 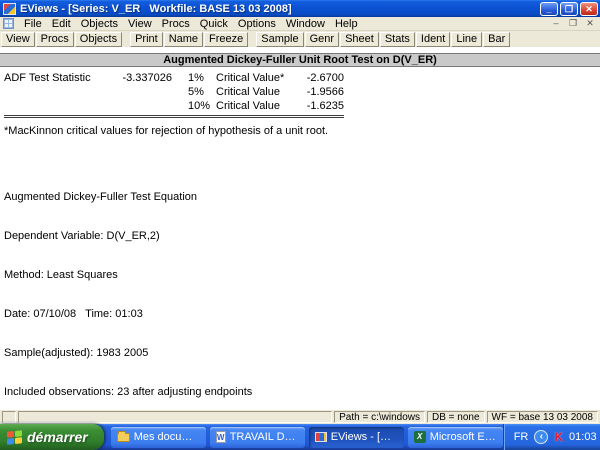 I want to click on date-time: Date: 07/10/08 Time: 01:03, so click(x=73, y=314).